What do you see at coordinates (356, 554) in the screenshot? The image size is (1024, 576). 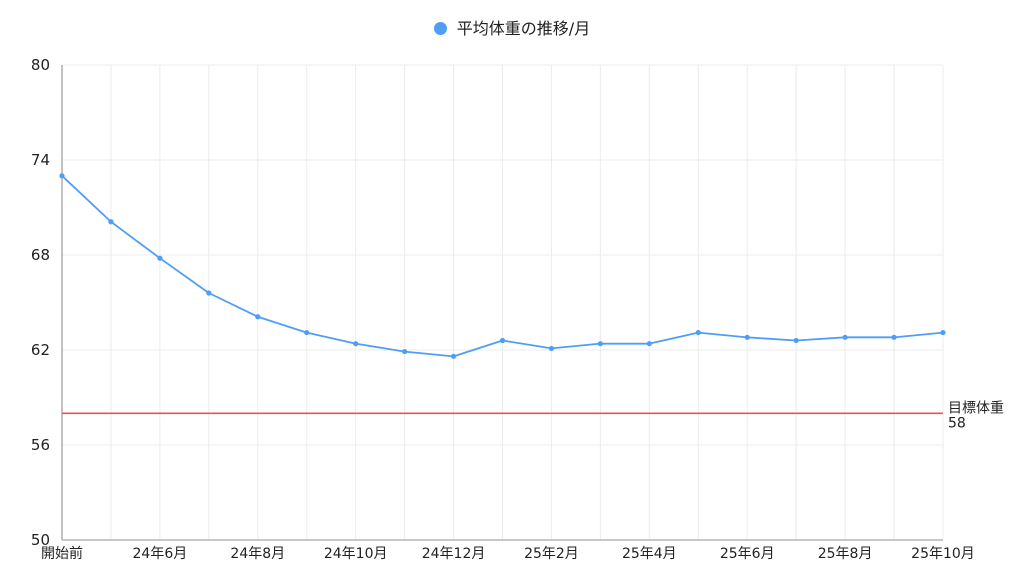 I see `x-tick-label: 24年10月` at bounding box center [356, 554].